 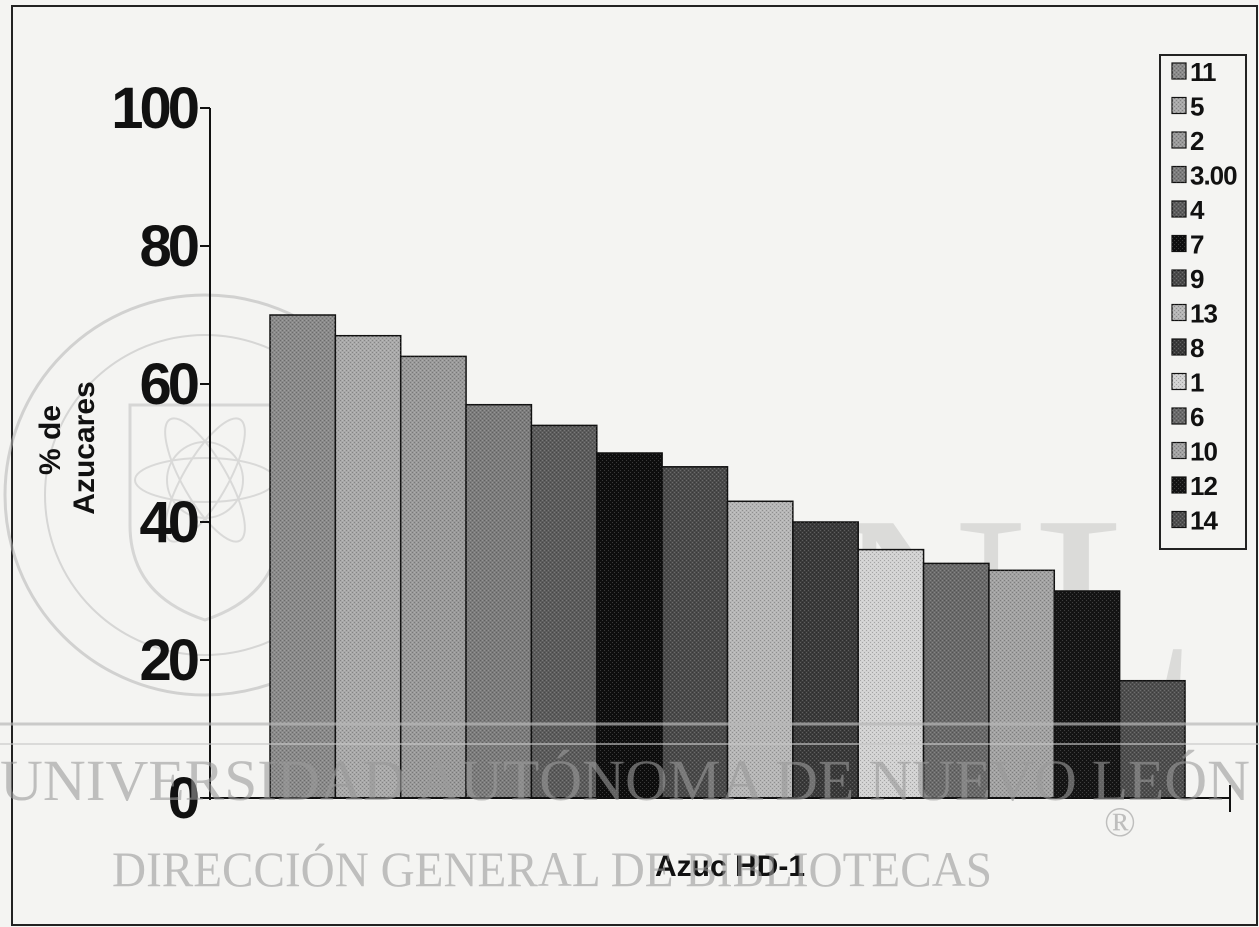 What do you see at coordinates (1197, 107) in the screenshot?
I see `legend-label: 5` at bounding box center [1197, 107].